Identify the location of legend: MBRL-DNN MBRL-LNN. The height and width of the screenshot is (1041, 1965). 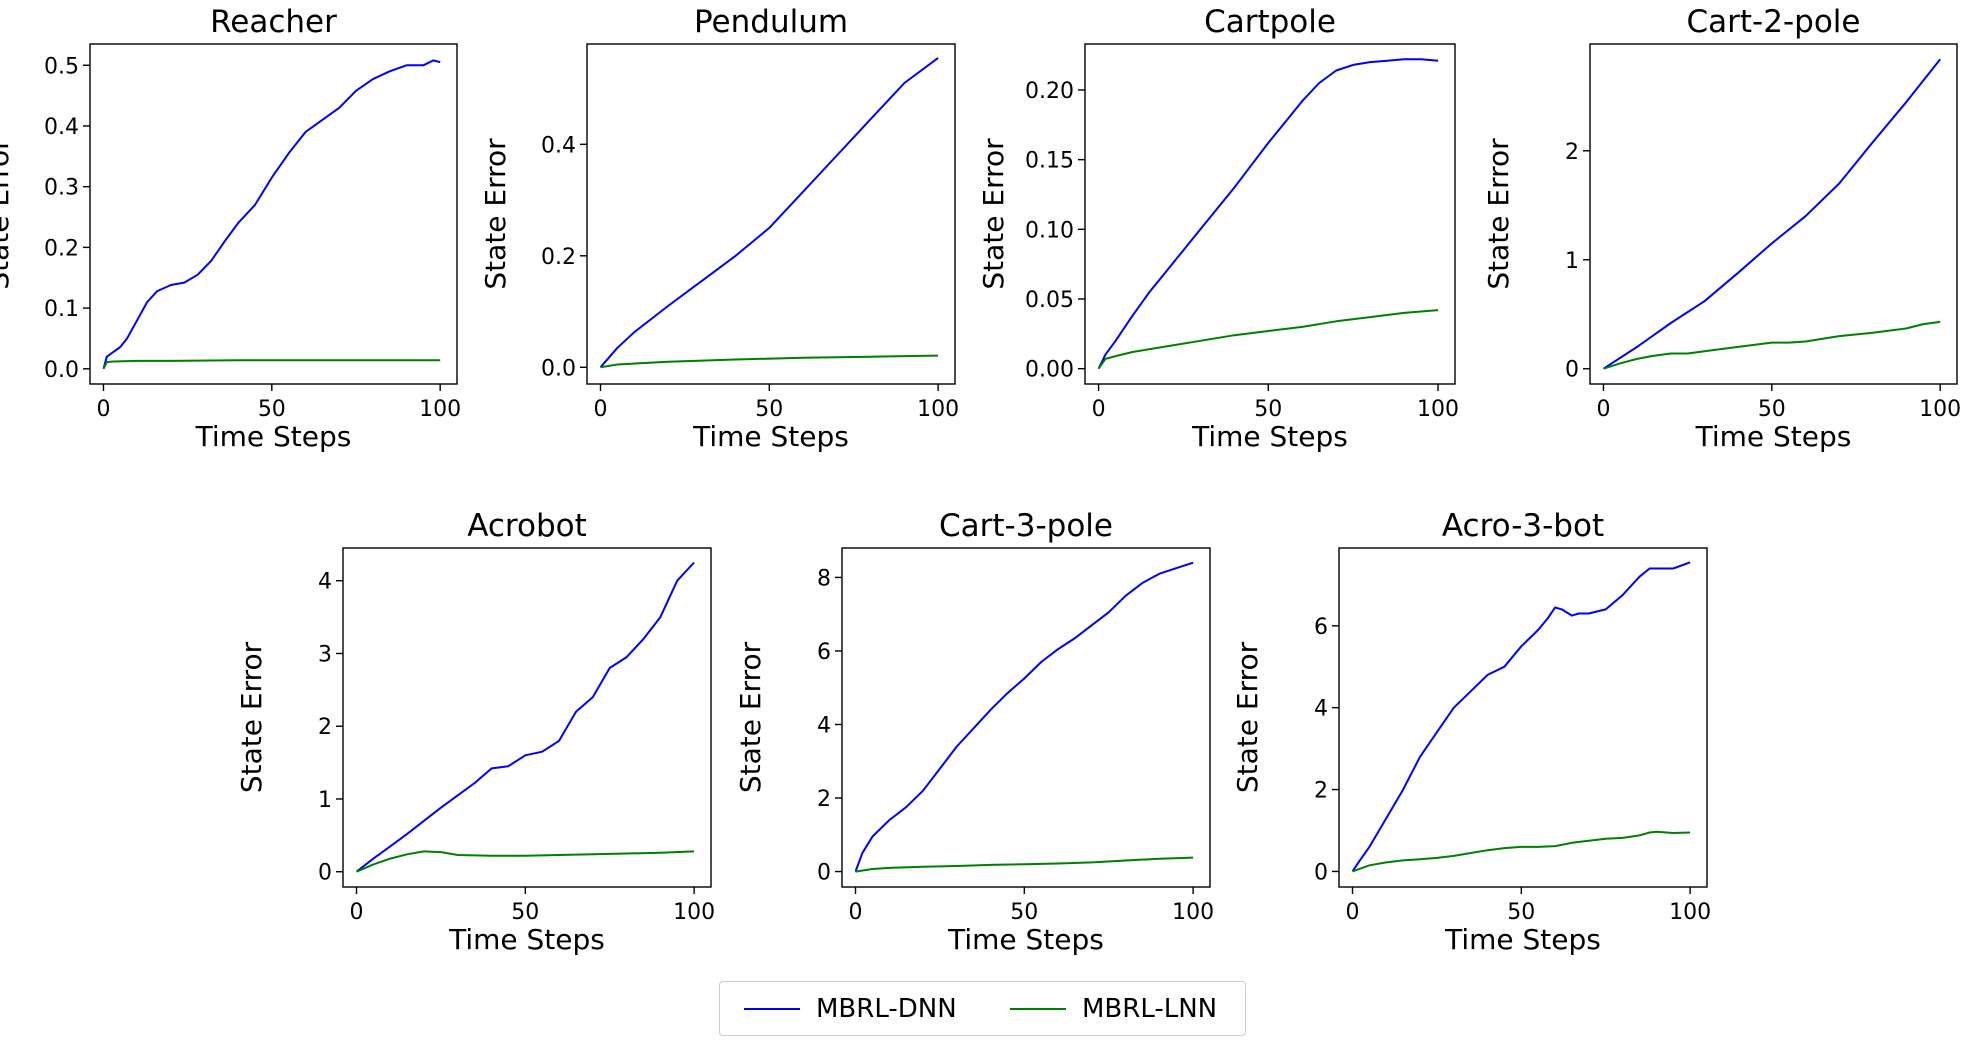
(982, 1008).